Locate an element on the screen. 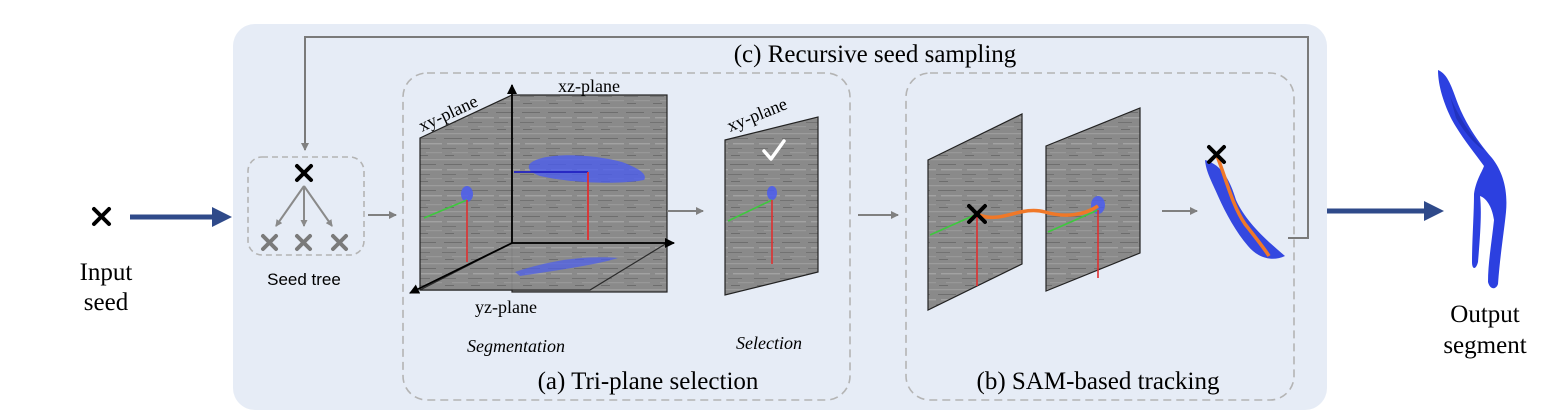 The image size is (1550, 420). selection-label: Selection is located at coordinates (769, 343).